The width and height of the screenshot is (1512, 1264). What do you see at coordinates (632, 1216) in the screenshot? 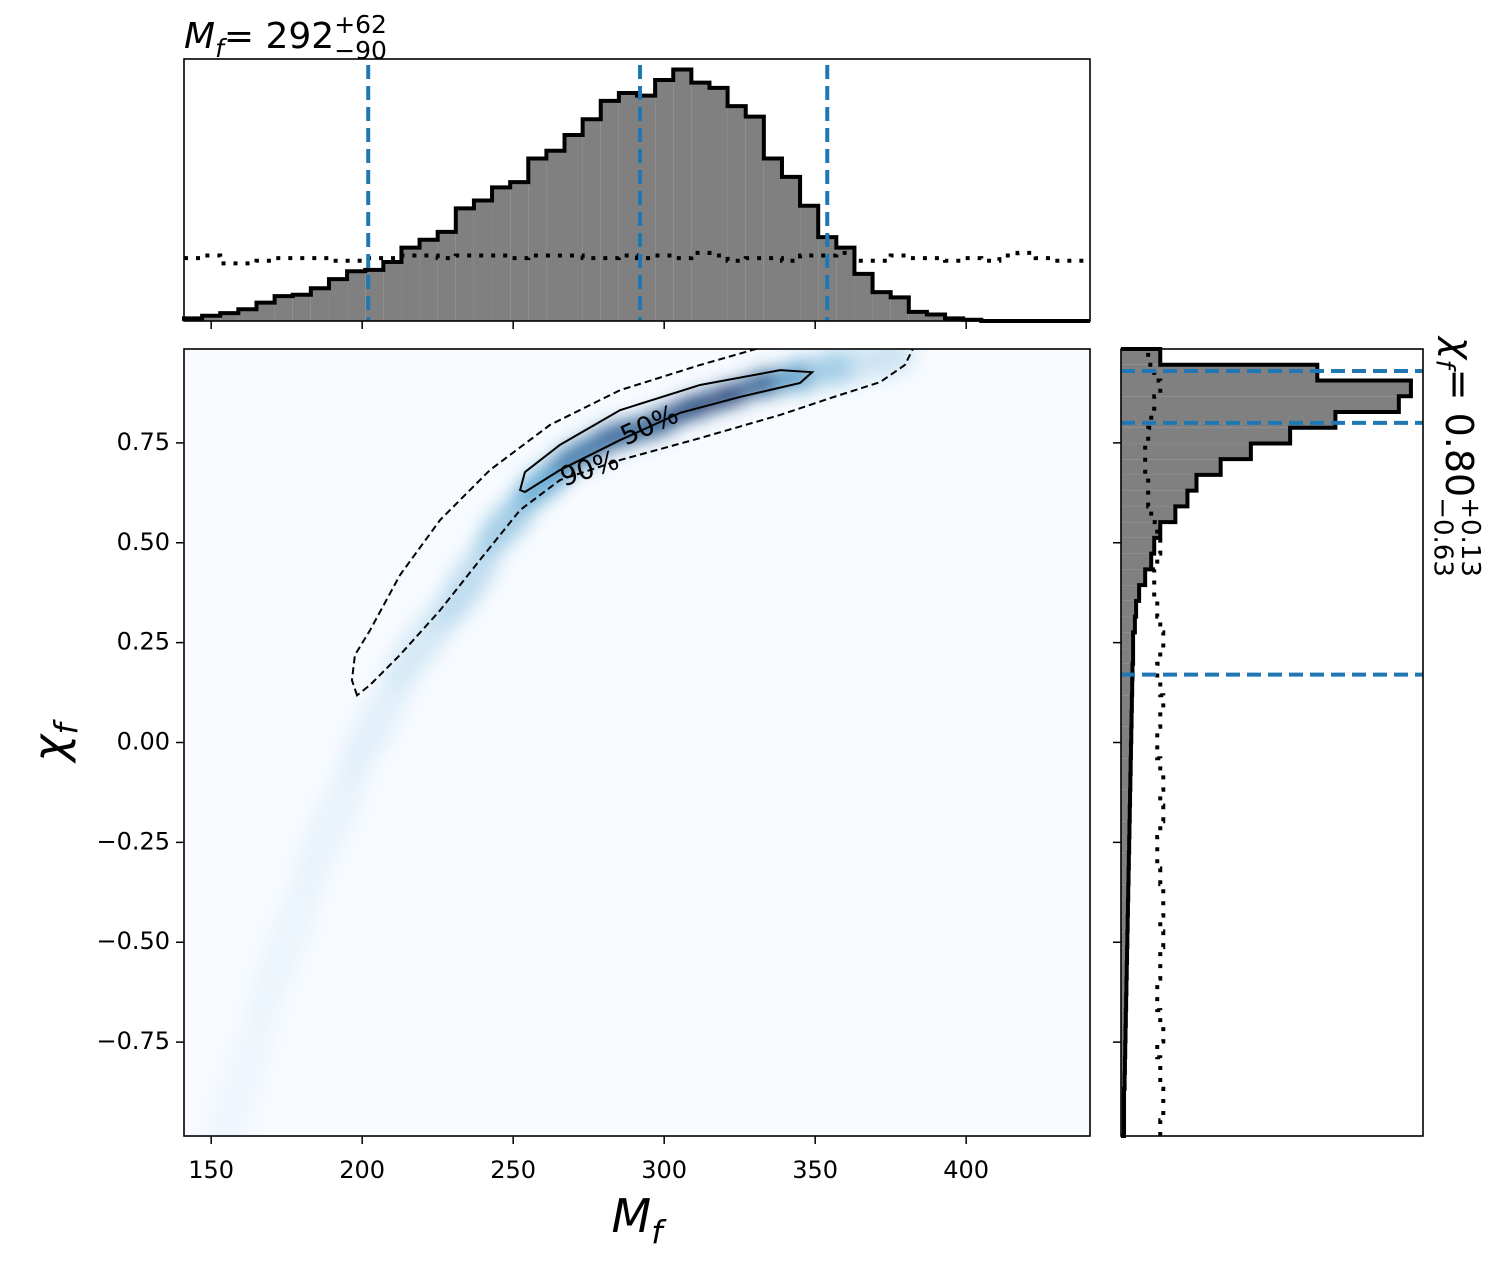
I see `x-axis-label-part: M` at bounding box center [632, 1216].